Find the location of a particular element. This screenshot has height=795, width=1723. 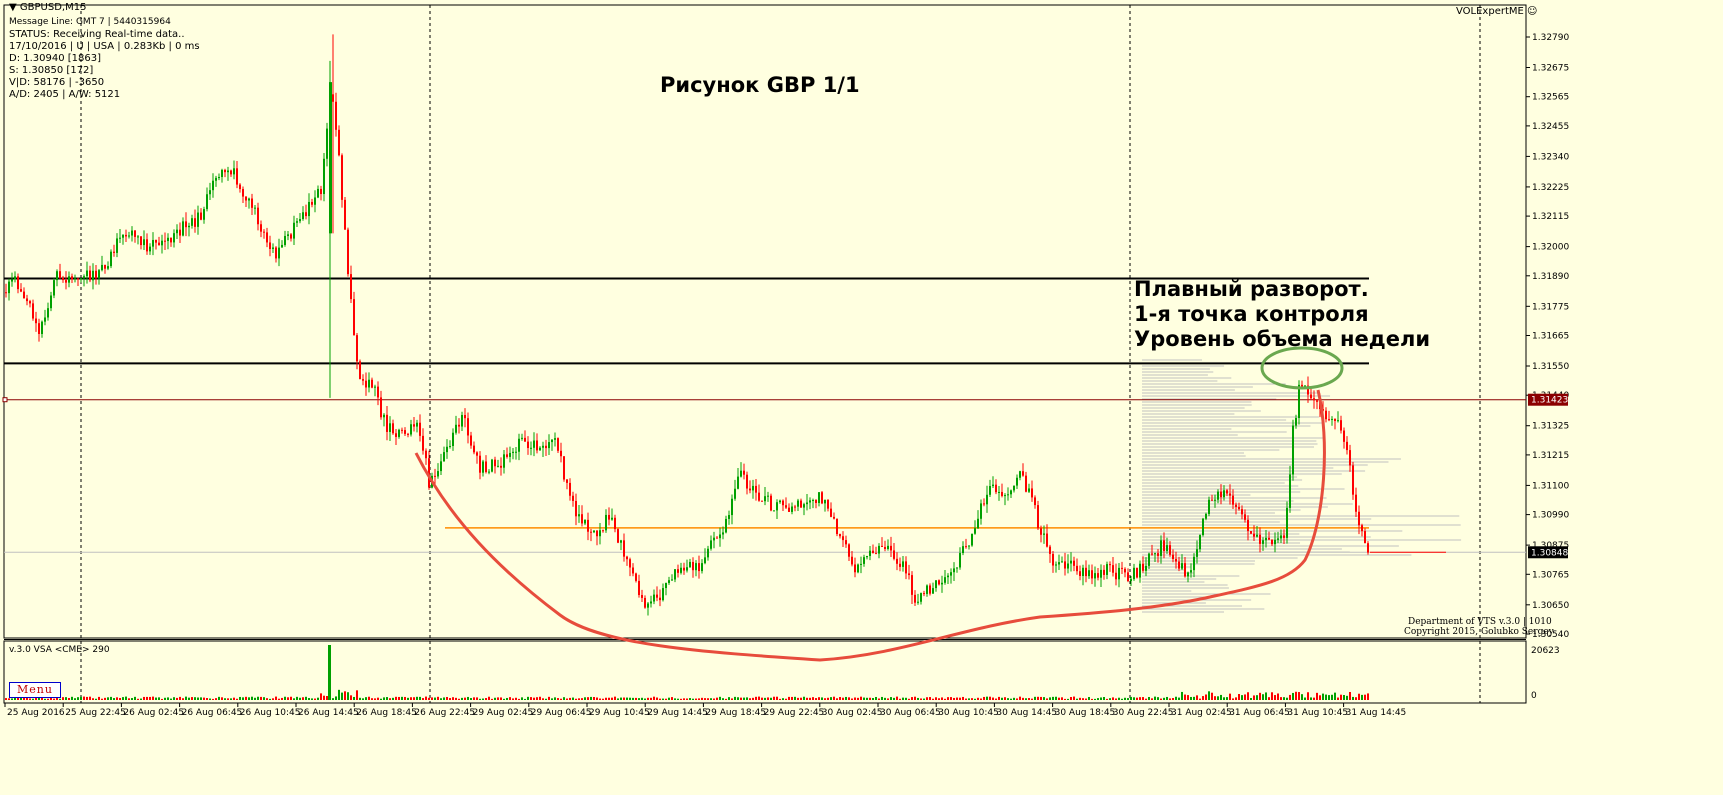

menu-button: Menu is located at coordinates (35, 690).